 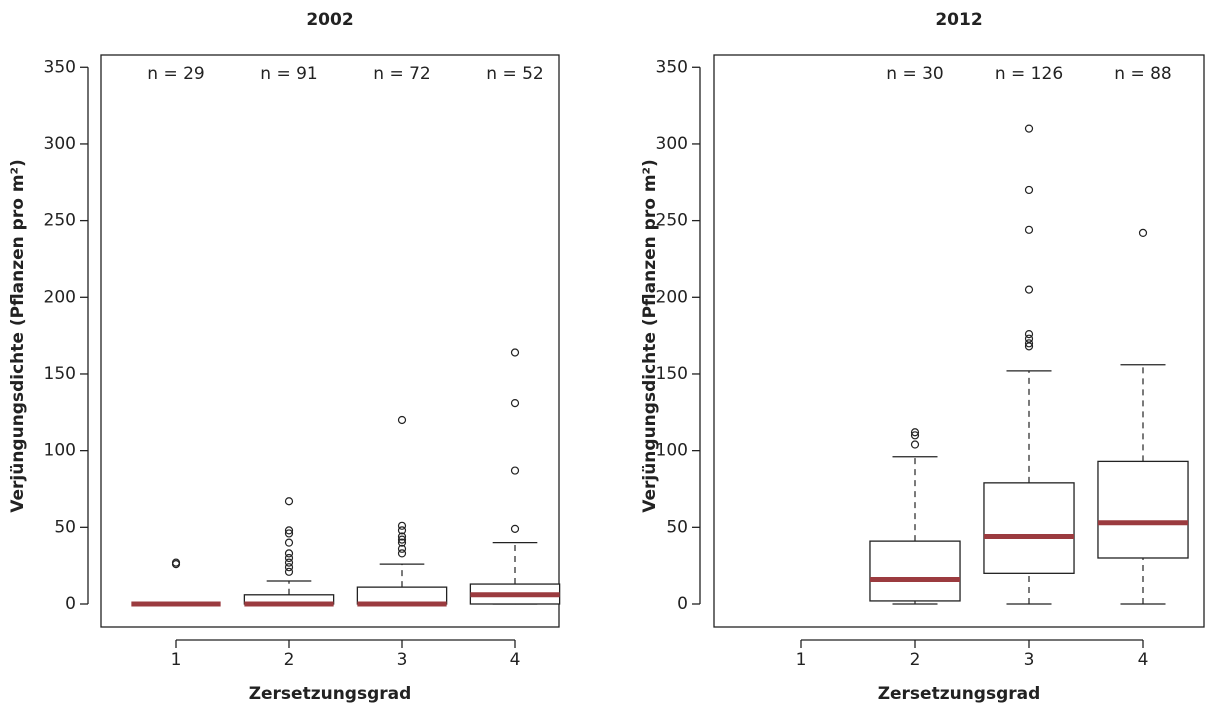 I want to click on n-label: n = 52, so click(x=514, y=74).